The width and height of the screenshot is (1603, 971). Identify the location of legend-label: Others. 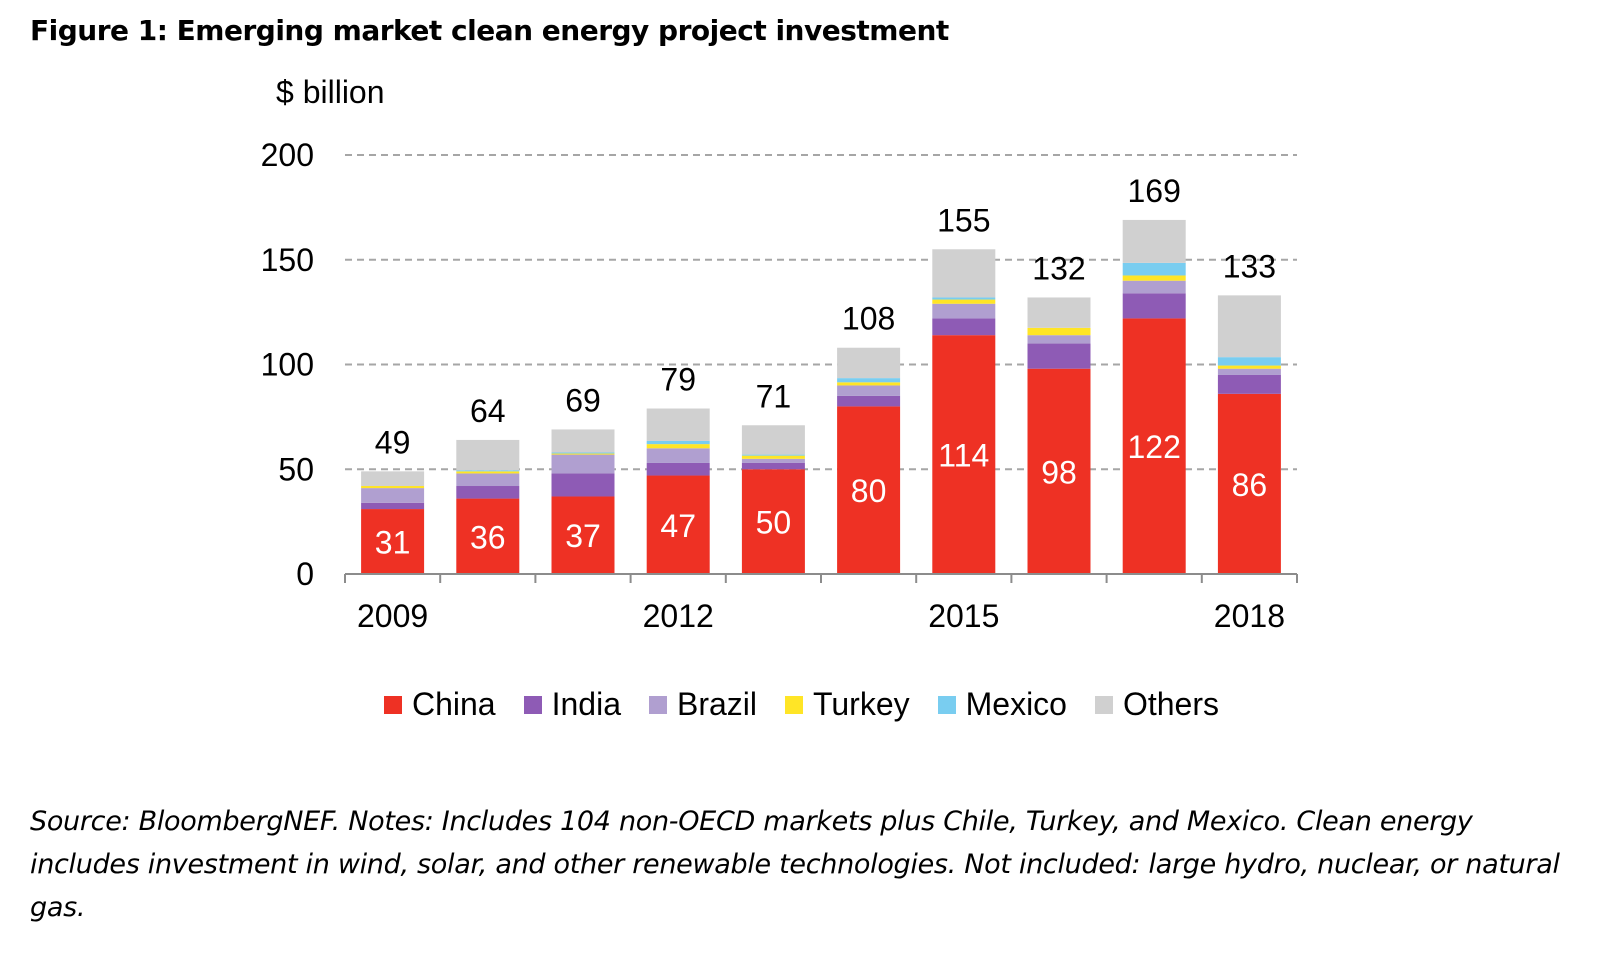
(1170, 704).